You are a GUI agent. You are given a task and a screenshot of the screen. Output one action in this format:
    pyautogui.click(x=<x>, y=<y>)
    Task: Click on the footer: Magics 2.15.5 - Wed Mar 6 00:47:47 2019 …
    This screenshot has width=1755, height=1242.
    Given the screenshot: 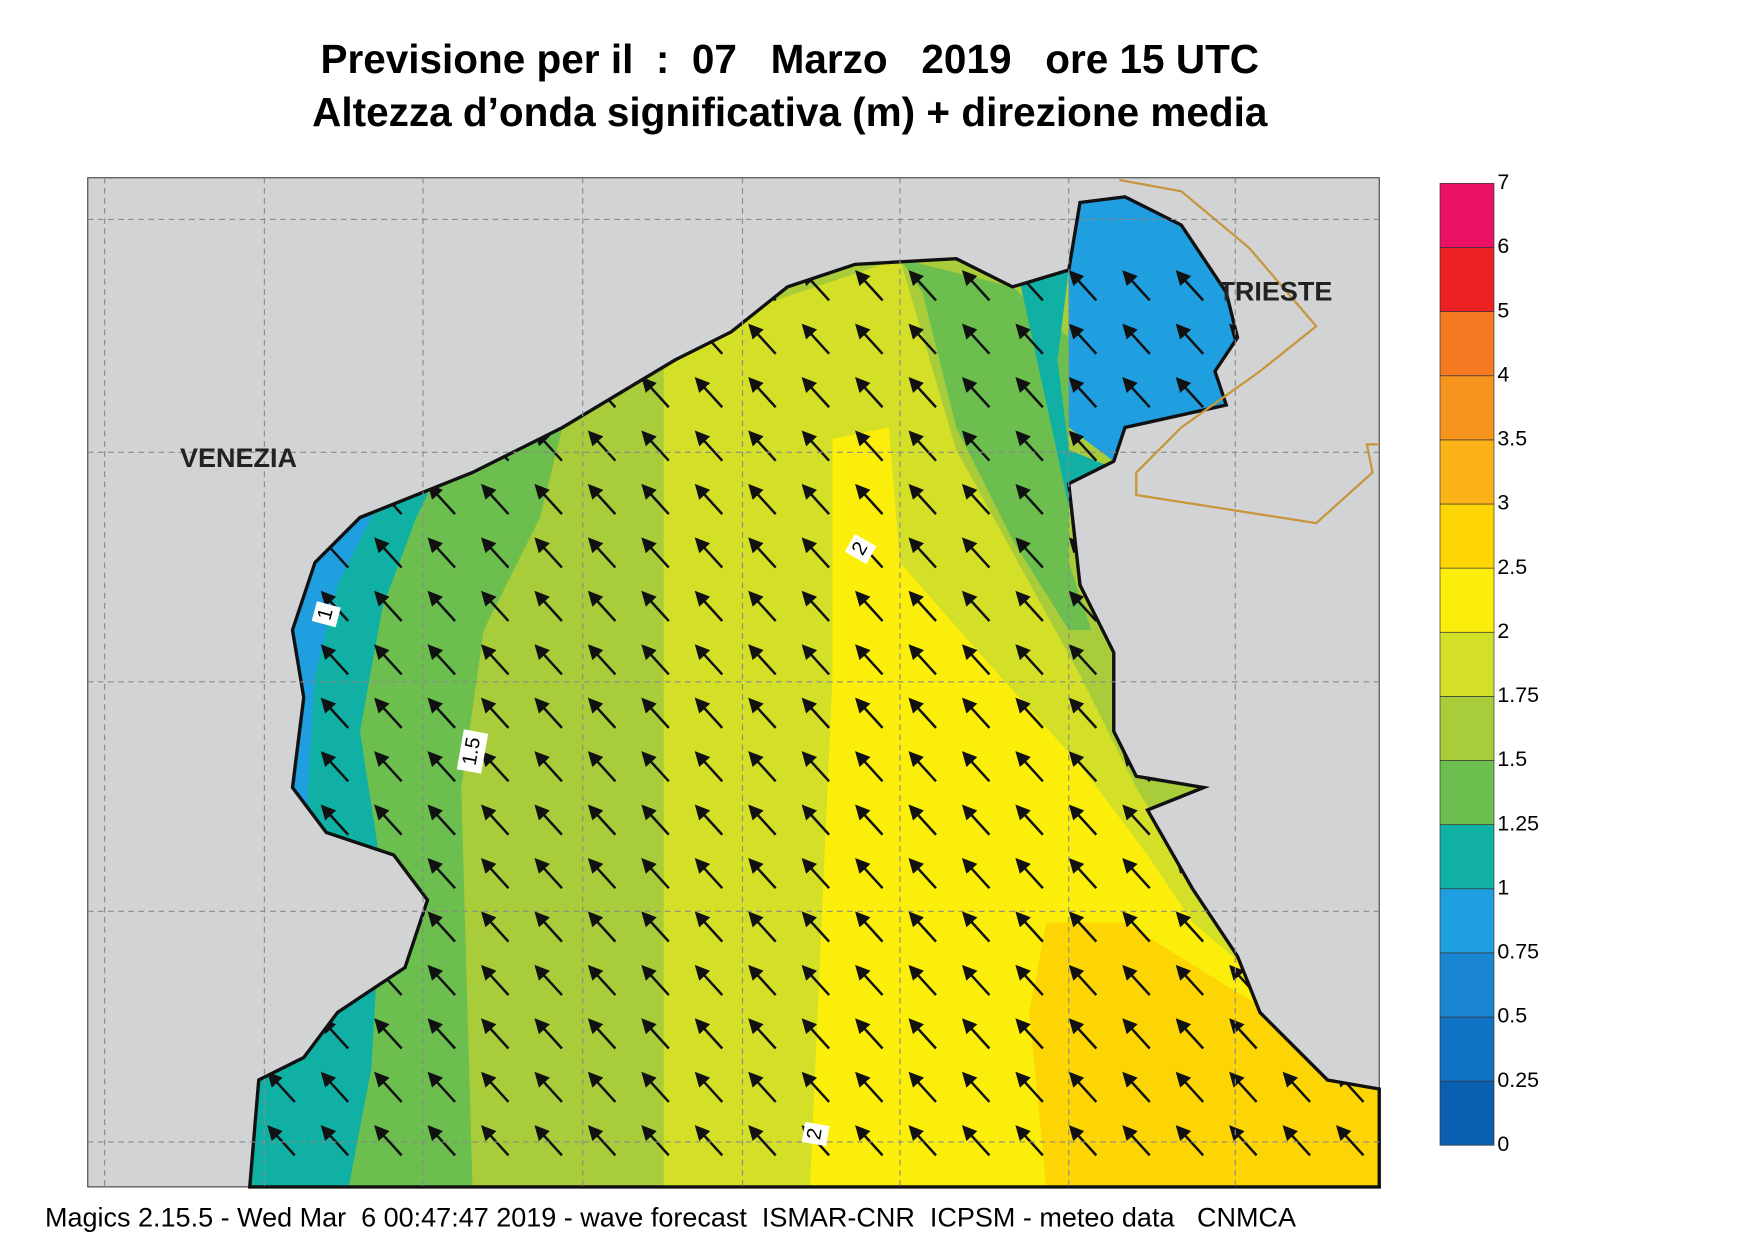 What is the action you would take?
    pyautogui.click(x=670, y=1217)
    